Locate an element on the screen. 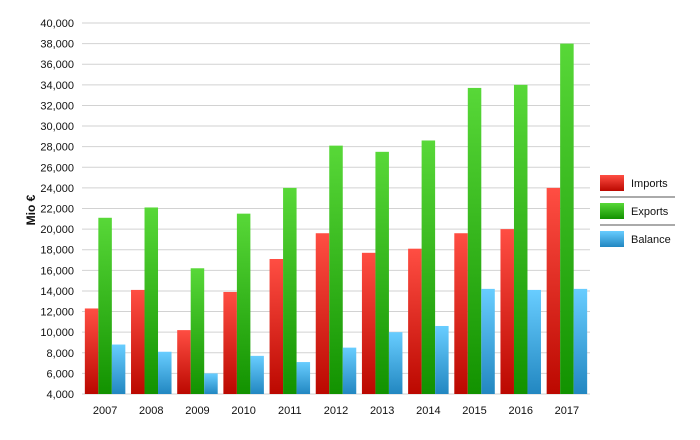 The width and height of the screenshot is (700, 440). bar-exports-2009 is located at coordinates (197, 331).